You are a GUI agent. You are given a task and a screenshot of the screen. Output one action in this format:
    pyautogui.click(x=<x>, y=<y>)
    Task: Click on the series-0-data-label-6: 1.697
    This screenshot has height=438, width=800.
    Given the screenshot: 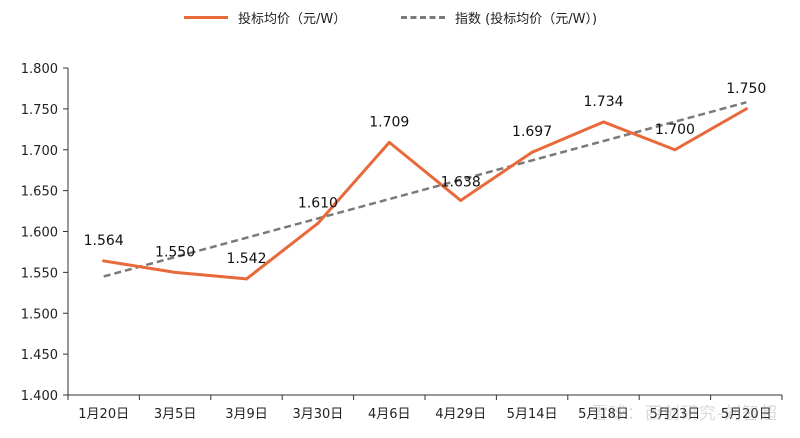 What is the action you would take?
    pyautogui.click(x=532, y=132)
    